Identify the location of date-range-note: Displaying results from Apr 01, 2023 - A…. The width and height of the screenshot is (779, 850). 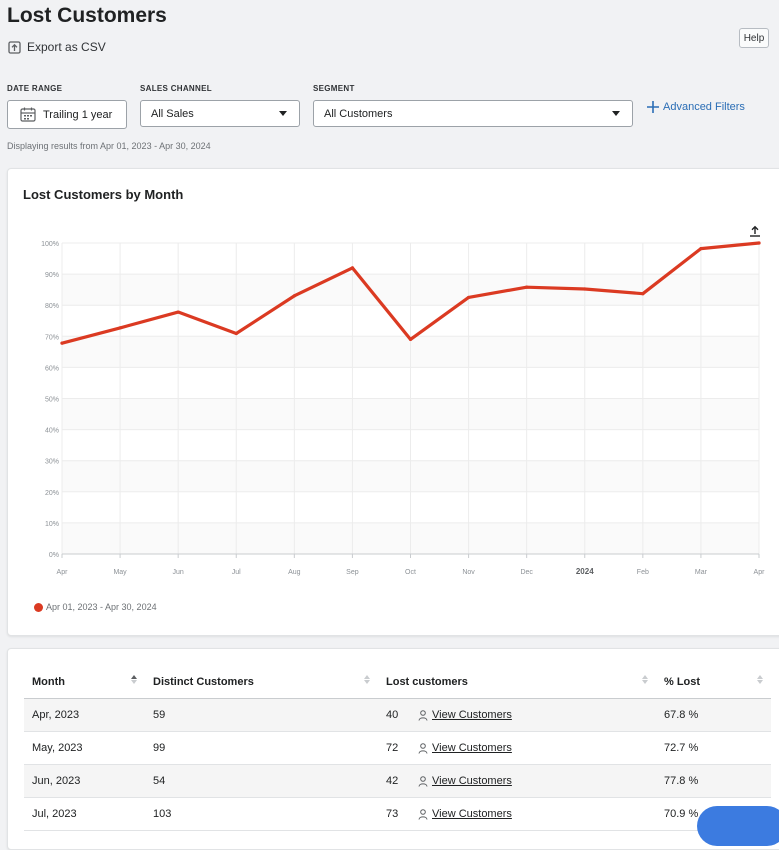
(109, 146).